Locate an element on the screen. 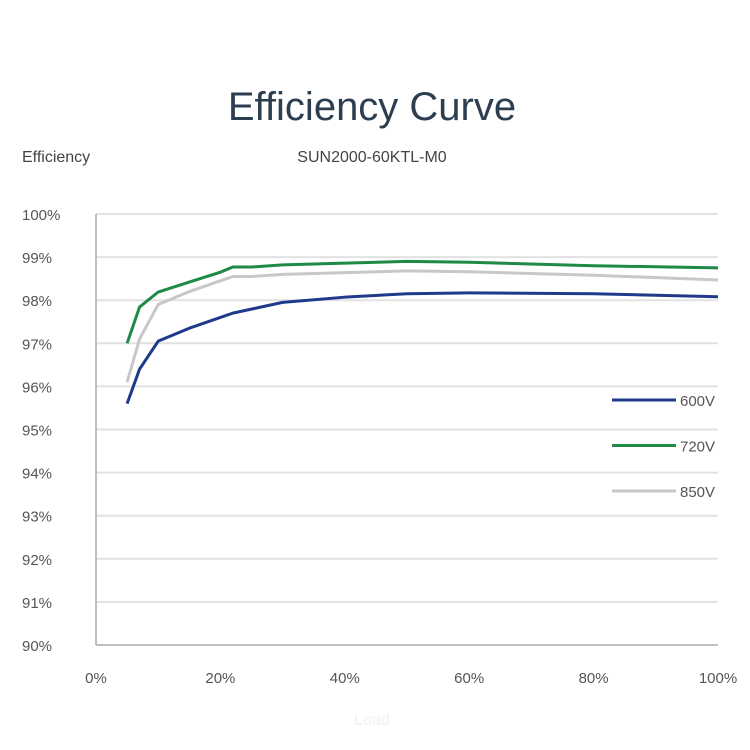 This screenshot has width=750, height=750. legend-label: 850V is located at coordinates (697, 492).